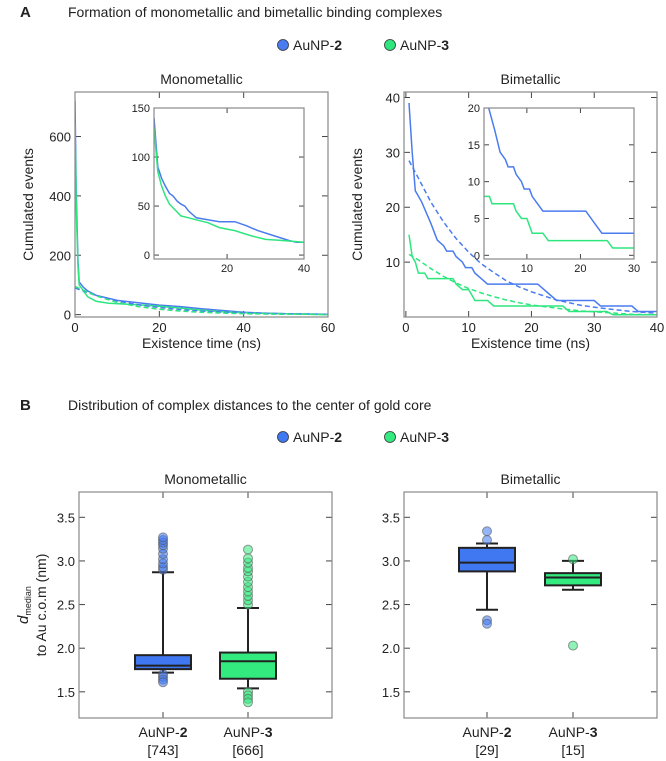 The image size is (666, 761). Describe the element at coordinates (328, 327) in the screenshot. I see `x-tick-label: 60` at that location.